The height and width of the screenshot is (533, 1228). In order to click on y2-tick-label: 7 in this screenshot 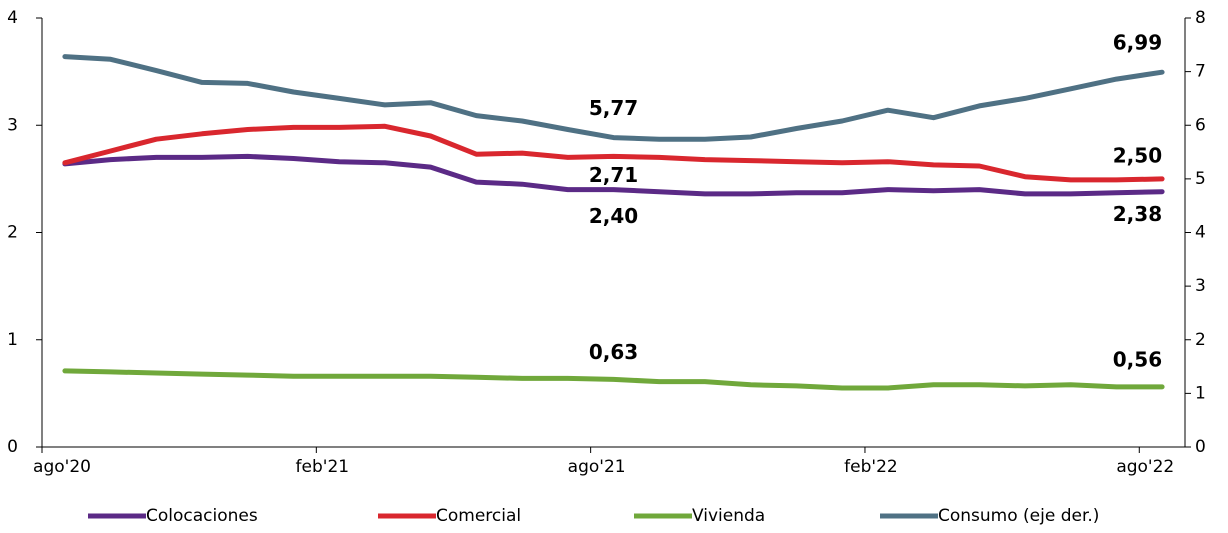, I will do `click(1200, 72)`.